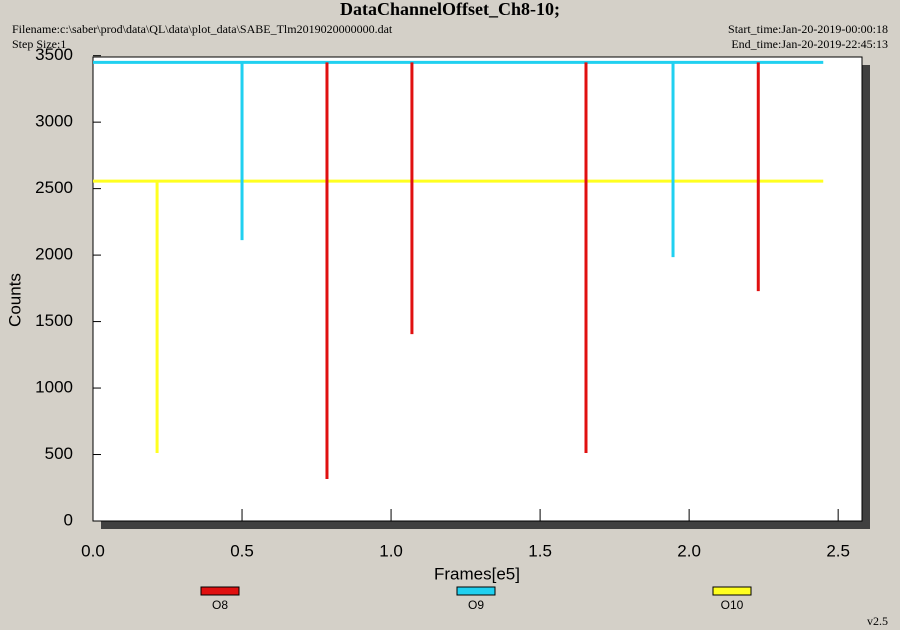 The width and height of the screenshot is (900, 630). Describe the element at coordinates (54, 387) in the screenshot. I see `y-tick-label: 1000` at that location.